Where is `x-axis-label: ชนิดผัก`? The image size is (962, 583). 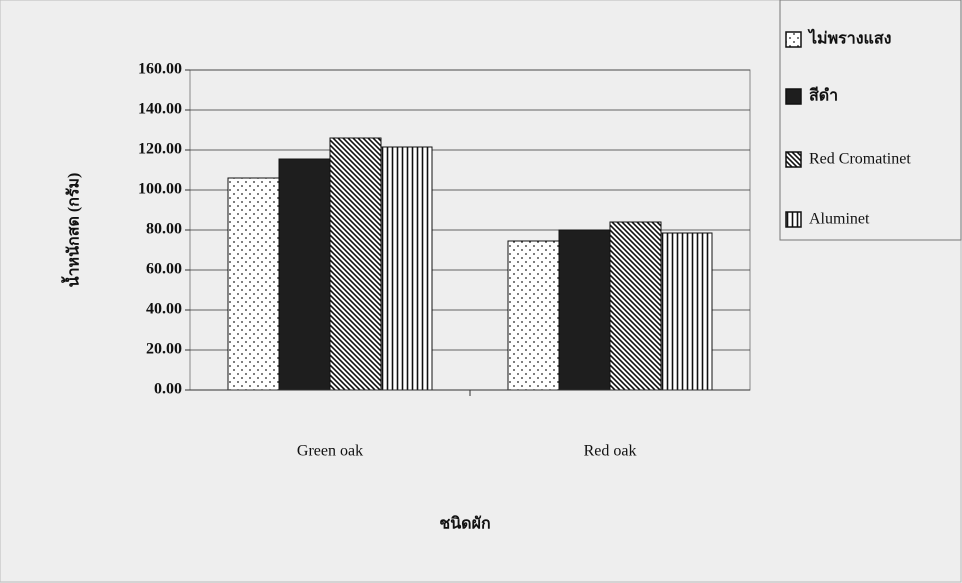 x-axis-label: ชนิดผัก is located at coordinates (464, 524).